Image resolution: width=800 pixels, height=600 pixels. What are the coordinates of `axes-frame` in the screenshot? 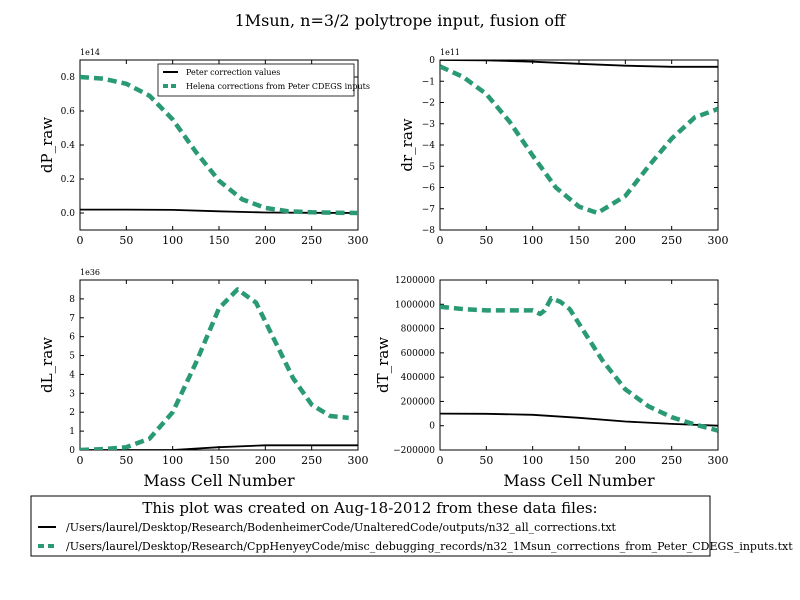 It's located at (219, 365).